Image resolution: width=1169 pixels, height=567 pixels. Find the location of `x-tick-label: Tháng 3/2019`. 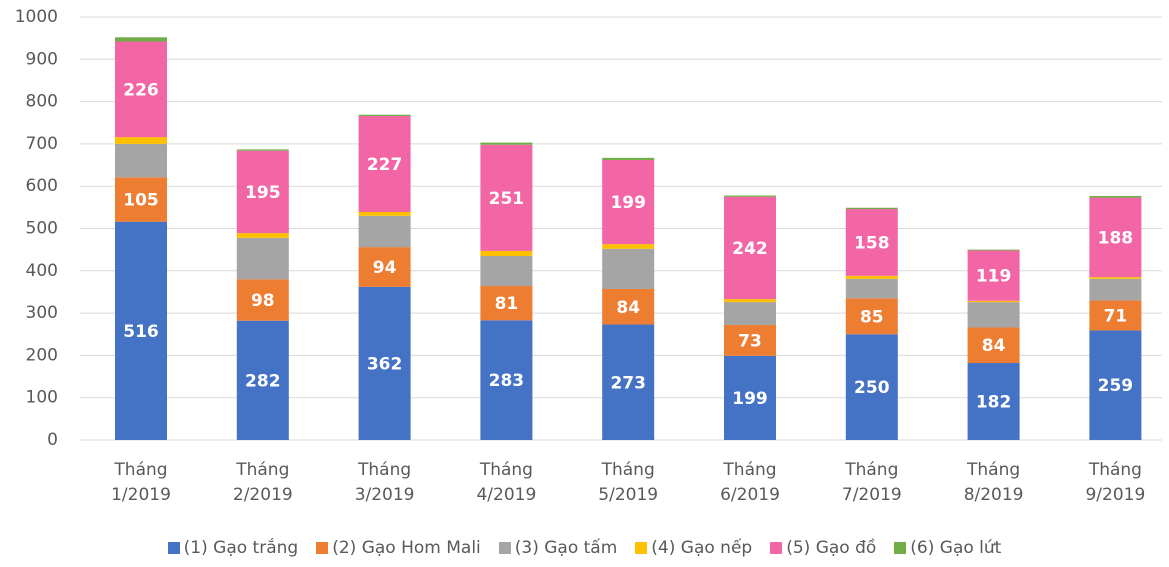

x-tick-label: Tháng 3/2019 is located at coordinates (384, 482).